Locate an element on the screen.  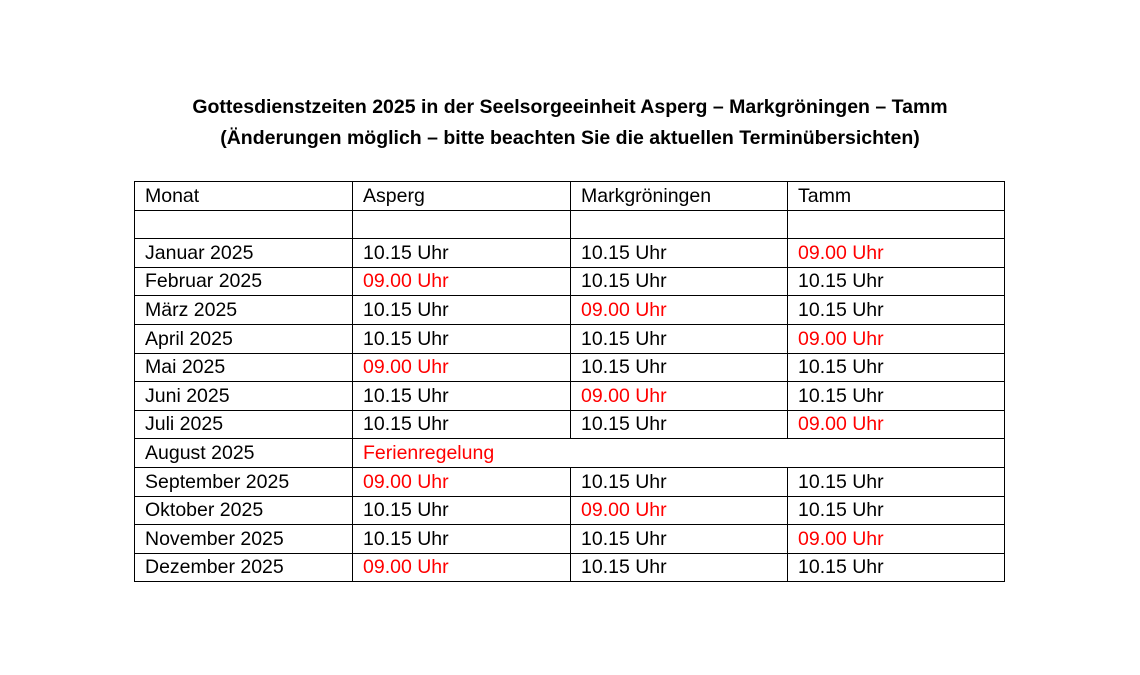
table-row: Juli 2025 10.15 Uhr 10.15 Uhr 09.00 Uhr is located at coordinates (569, 424).